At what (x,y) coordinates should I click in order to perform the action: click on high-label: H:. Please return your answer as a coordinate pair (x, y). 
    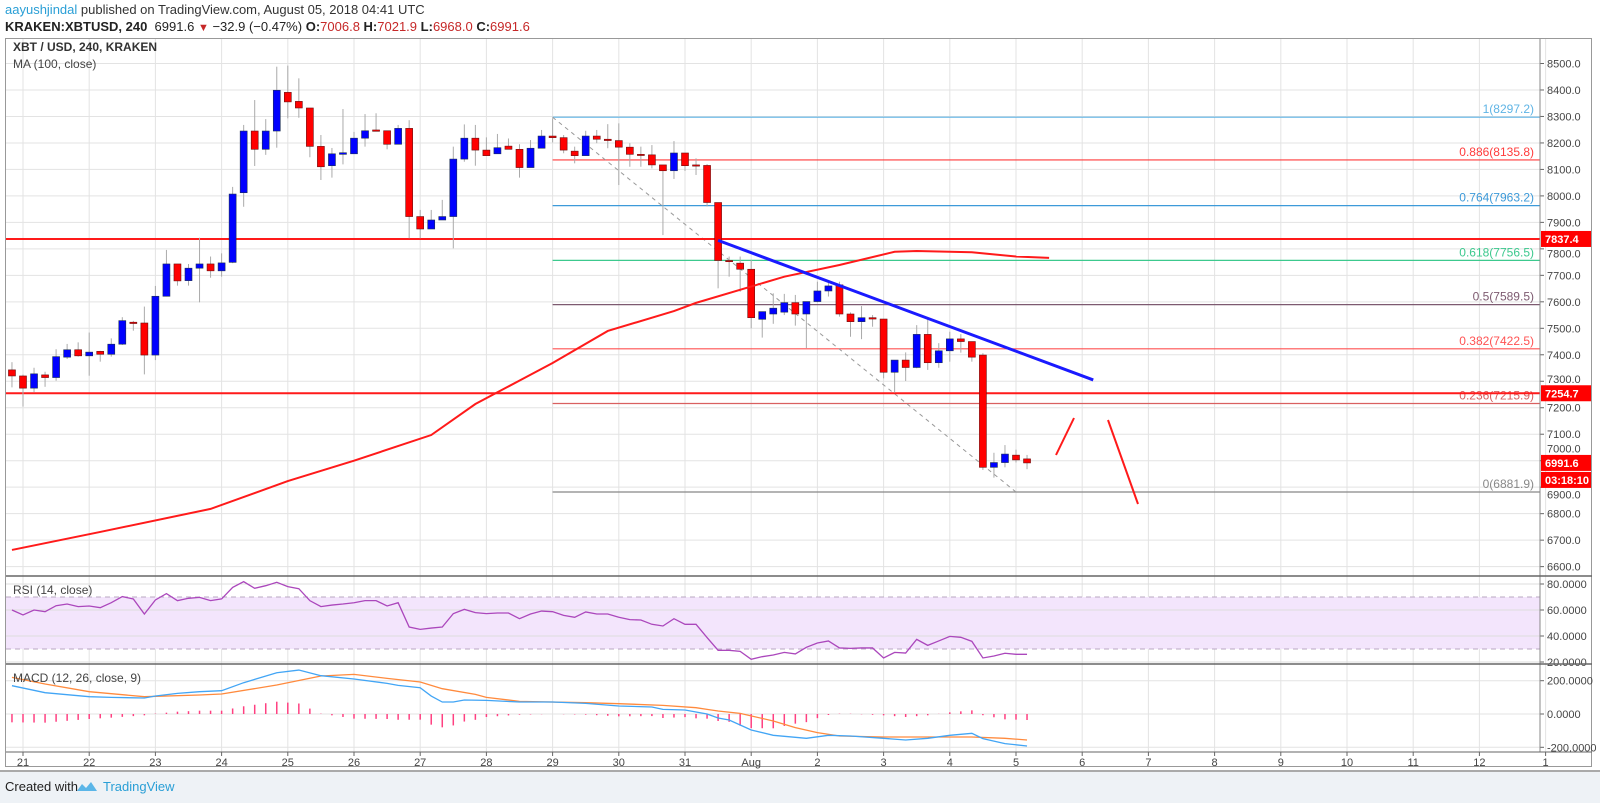
    Looking at the image, I should click on (370, 26).